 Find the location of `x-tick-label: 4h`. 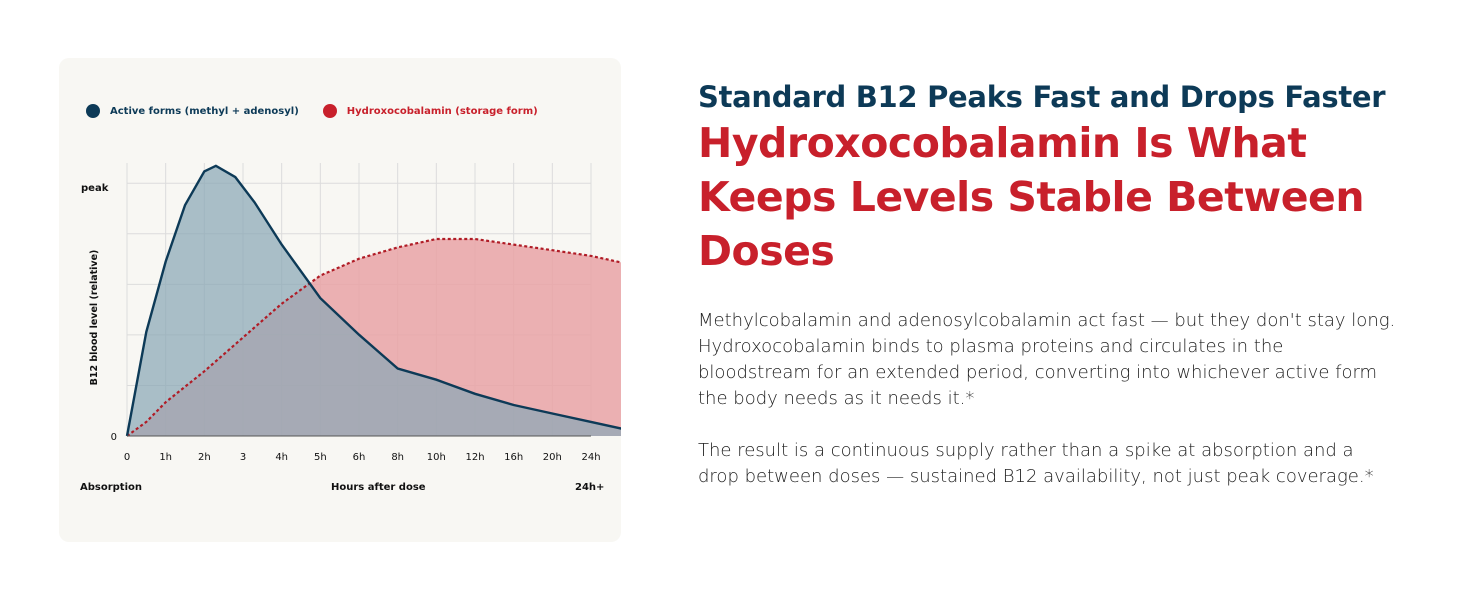

x-tick-label: 4h is located at coordinates (281, 457).